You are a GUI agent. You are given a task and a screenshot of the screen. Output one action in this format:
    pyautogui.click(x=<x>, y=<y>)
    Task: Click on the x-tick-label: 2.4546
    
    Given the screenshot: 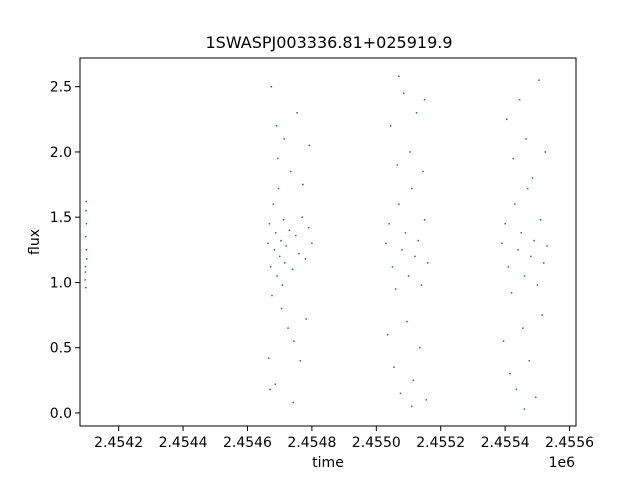 What is the action you would take?
    pyautogui.click(x=247, y=443)
    